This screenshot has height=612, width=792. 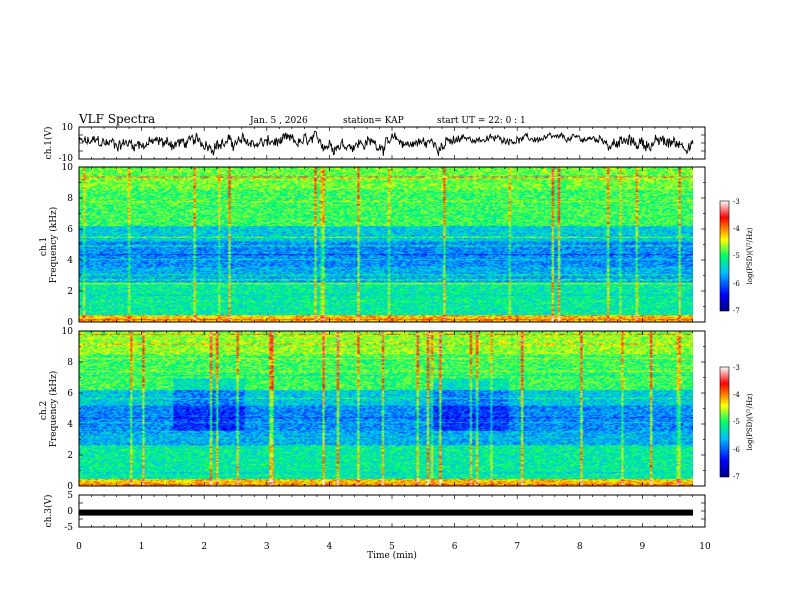 What do you see at coordinates (373, 121) in the screenshot?
I see `station-label: station= KAP` at bounding box center [373, 121].